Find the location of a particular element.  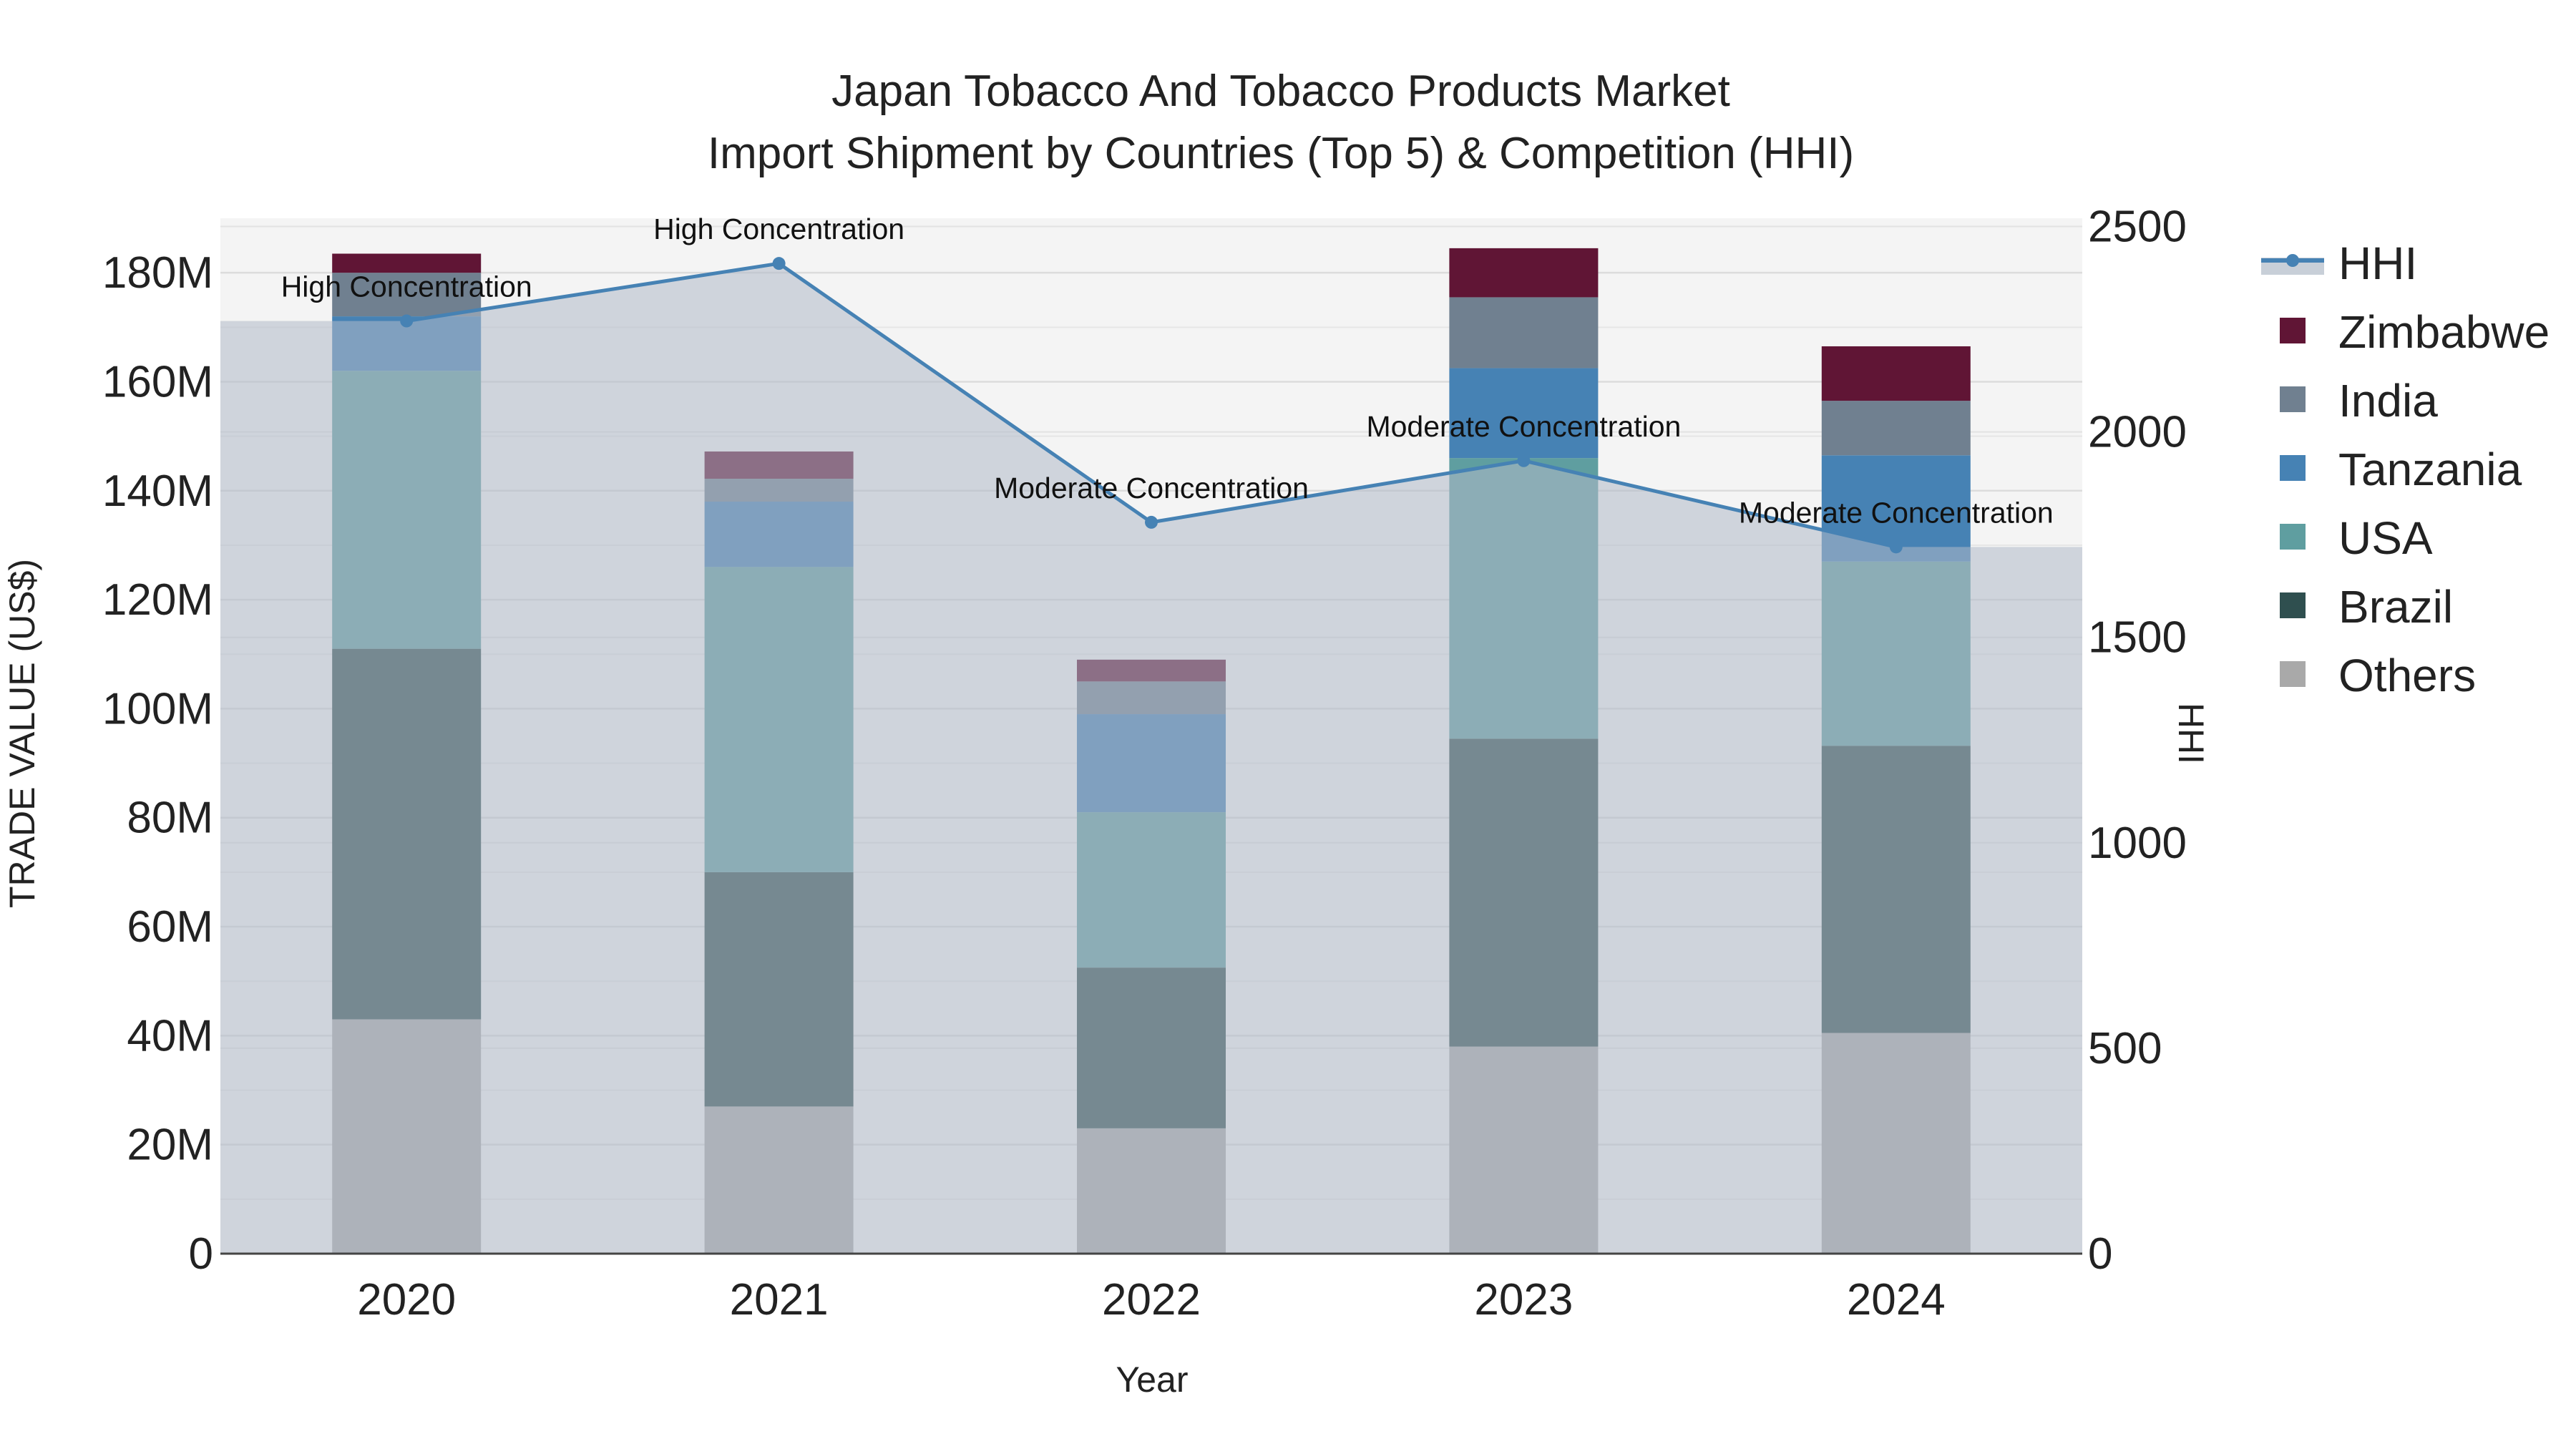

y2-axis-title: HHI is located at coordinates (2191, 733).